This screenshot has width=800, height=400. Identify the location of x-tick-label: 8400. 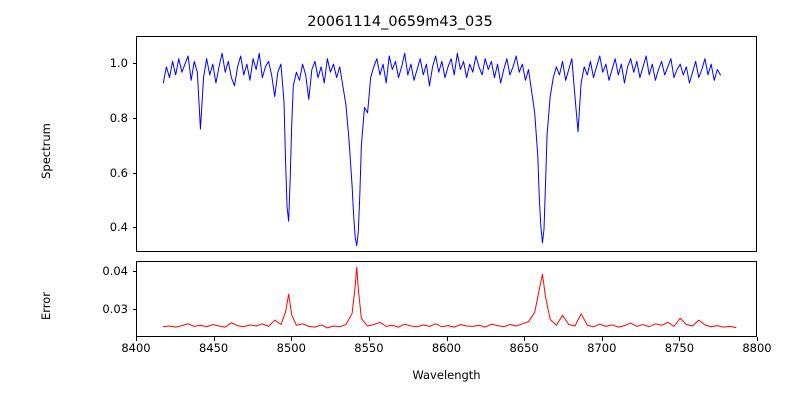
(136, 348).